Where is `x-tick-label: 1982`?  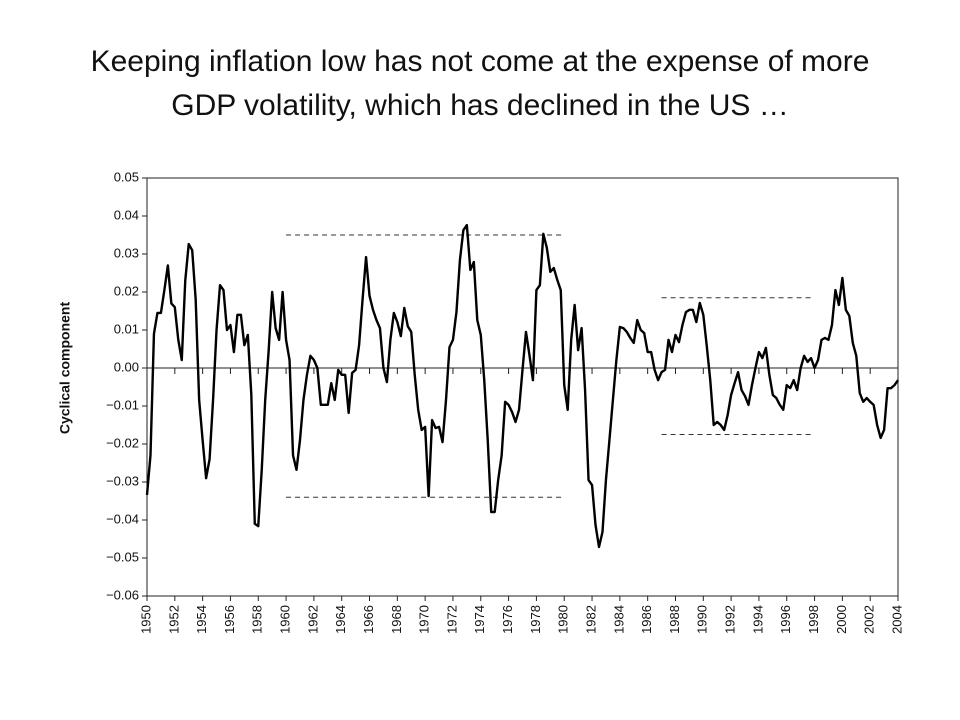
x-tick-label: 1982 is located at coordinates (590, 619).